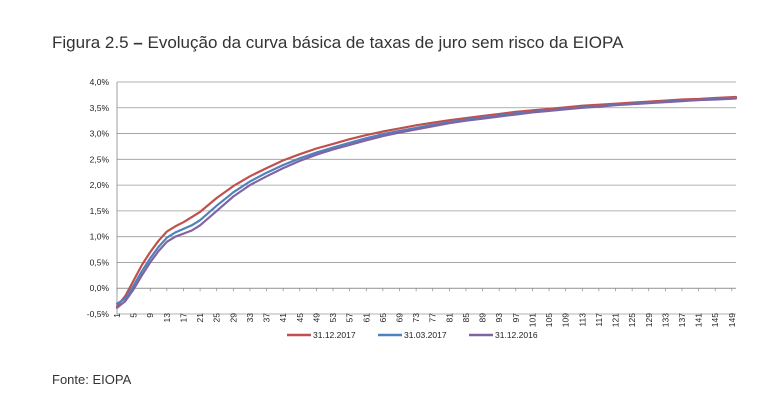 The height and width of the screenshot is (406, 768). What do you see at coordinates (98, 314) in the screenshot?
I see `y-tick-label: -0,5%` at bounding box center [98, 314].